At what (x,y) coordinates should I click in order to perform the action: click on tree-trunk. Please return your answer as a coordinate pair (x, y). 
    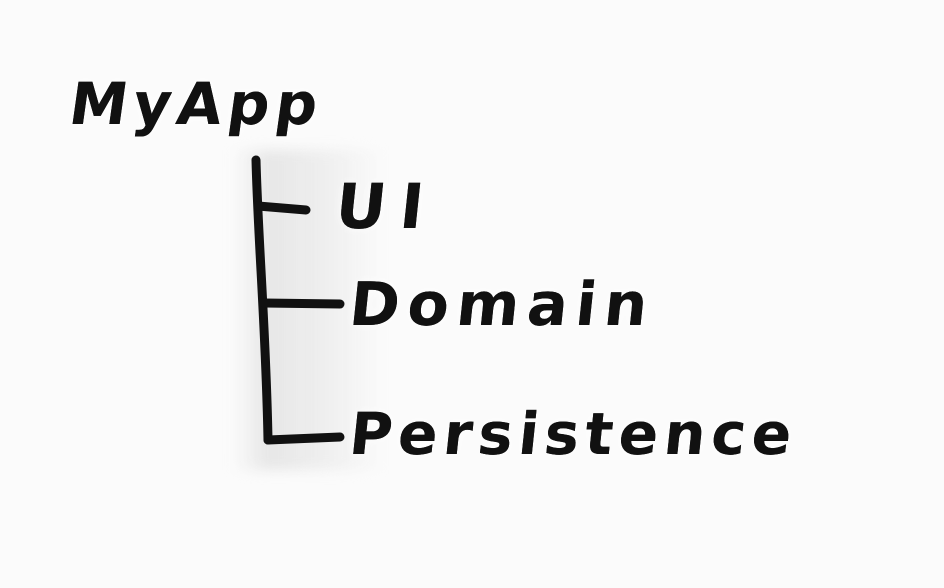
    Looking at the image, I should click on (262, 300).